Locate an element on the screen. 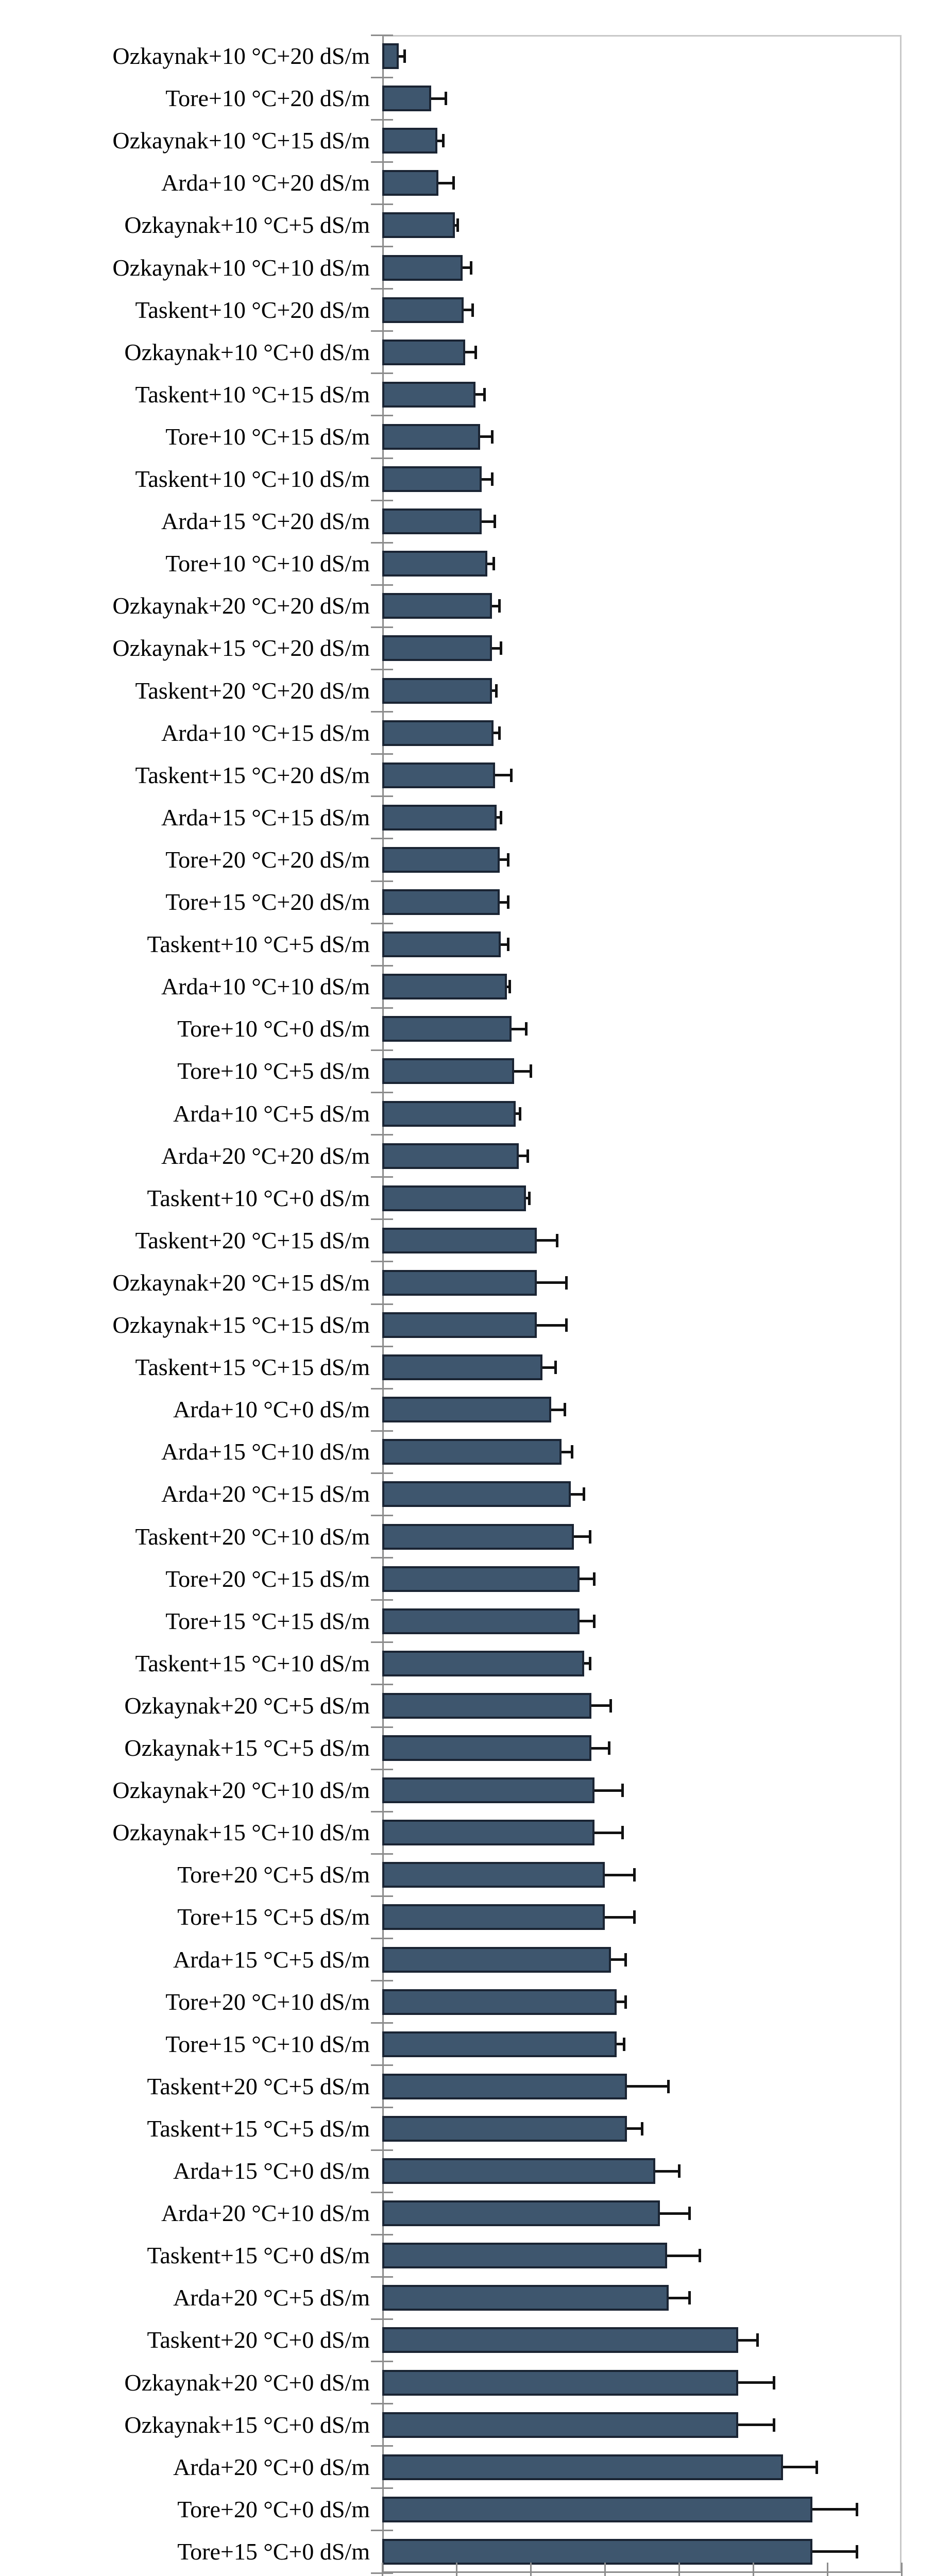 This screenshot has width=952, height=2576. category-label: Taskent+20 °C+15 dS/m is located at coordinates (252, 1240).